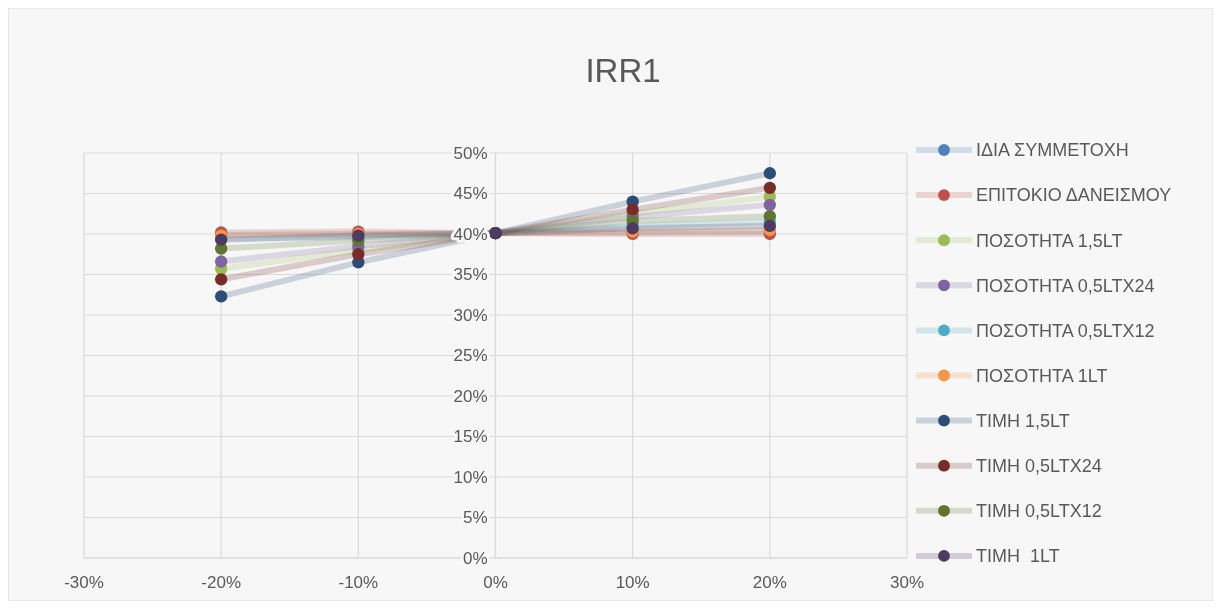  What do you see at coordinates (1039, 511) in the screenshot?
I see `legend-label: ΤΙΜΗ 0,5LTX12` at bounding box center [1039, 511].